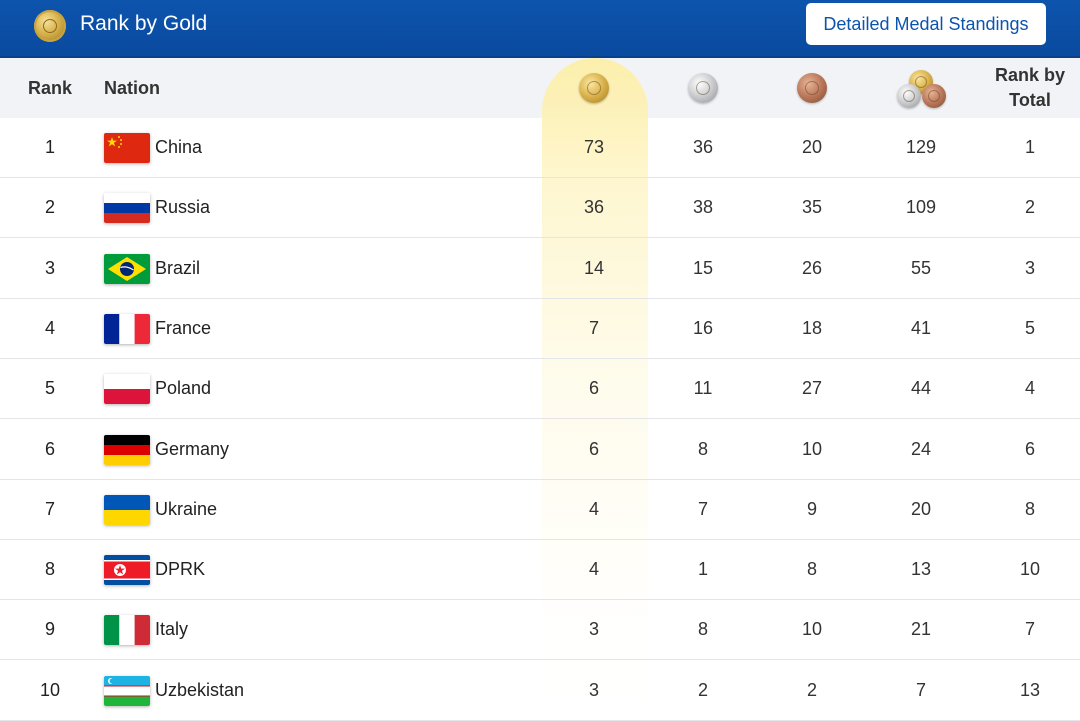 The image size is (1080, 721). Describe the element at coordinates (178, 267) in the screenshot. I see `nation-cell: Brazil` at that location.